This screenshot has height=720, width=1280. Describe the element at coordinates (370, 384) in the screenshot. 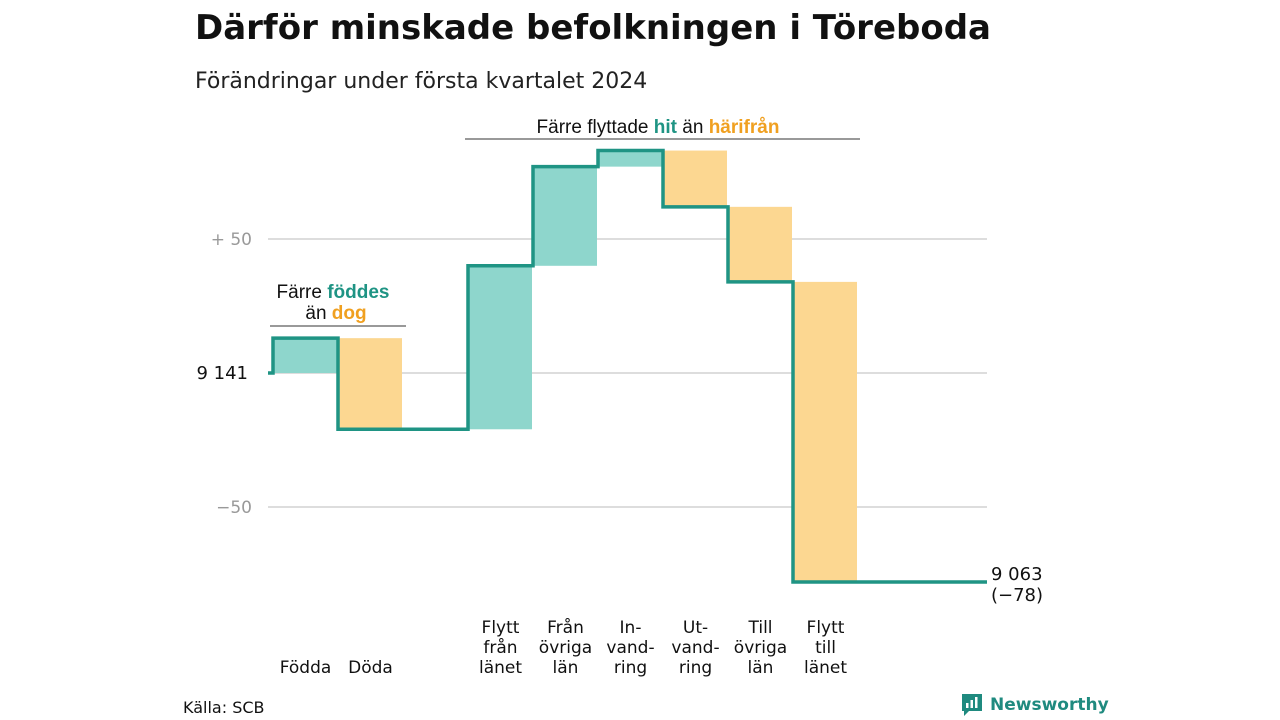

I see `bar-döda` at that location.